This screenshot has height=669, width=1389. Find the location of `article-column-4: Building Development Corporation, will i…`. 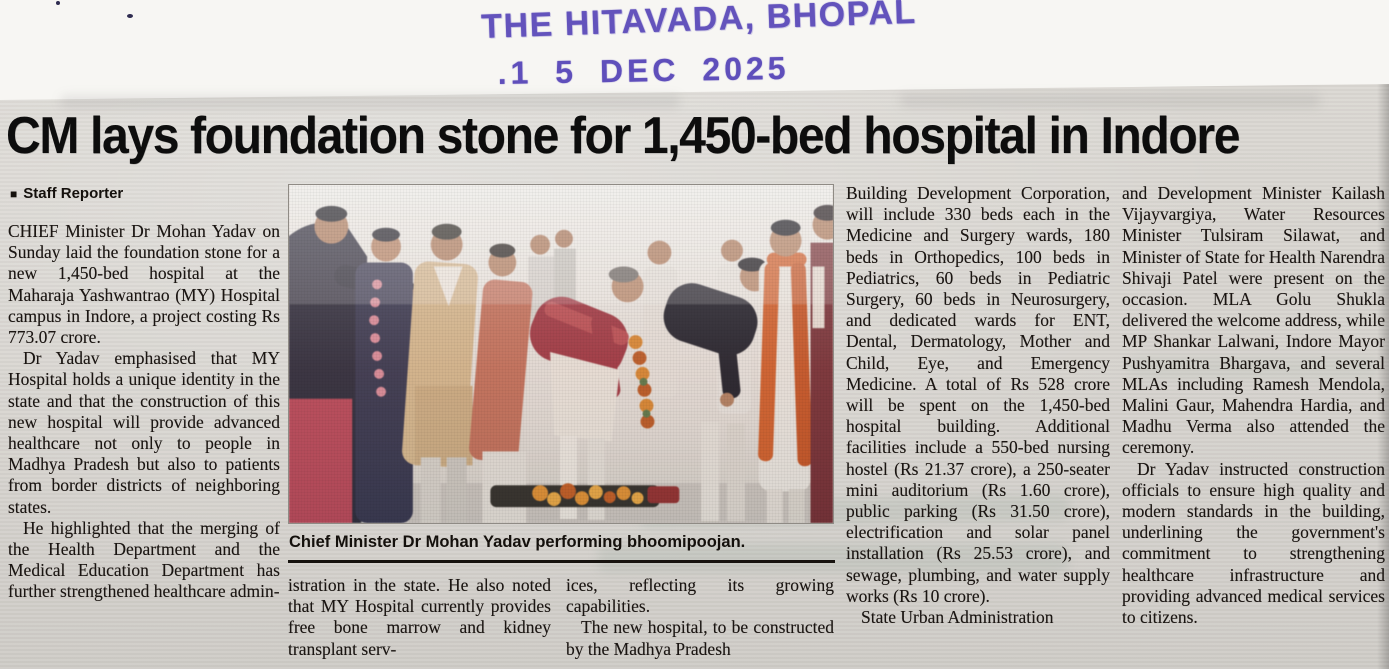

article-column-4: Building Development Corporation, will i… is located at coordinates (978, 426).